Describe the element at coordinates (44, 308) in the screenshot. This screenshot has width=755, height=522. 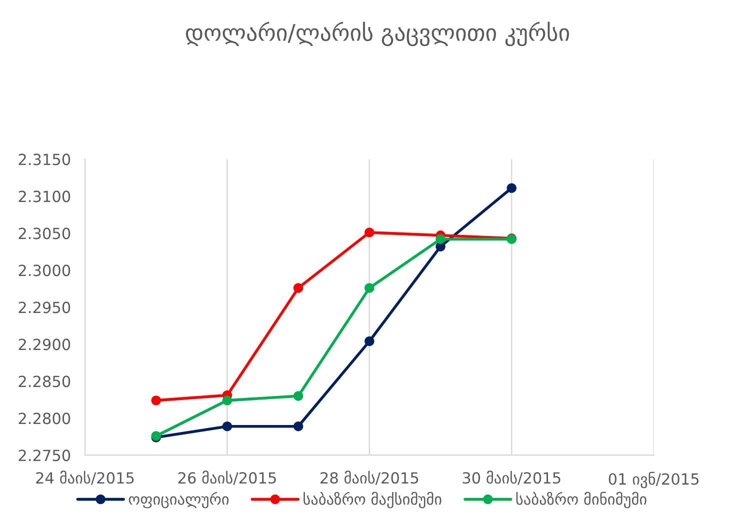
I see `y-tick-label: 2.2950` at that location.